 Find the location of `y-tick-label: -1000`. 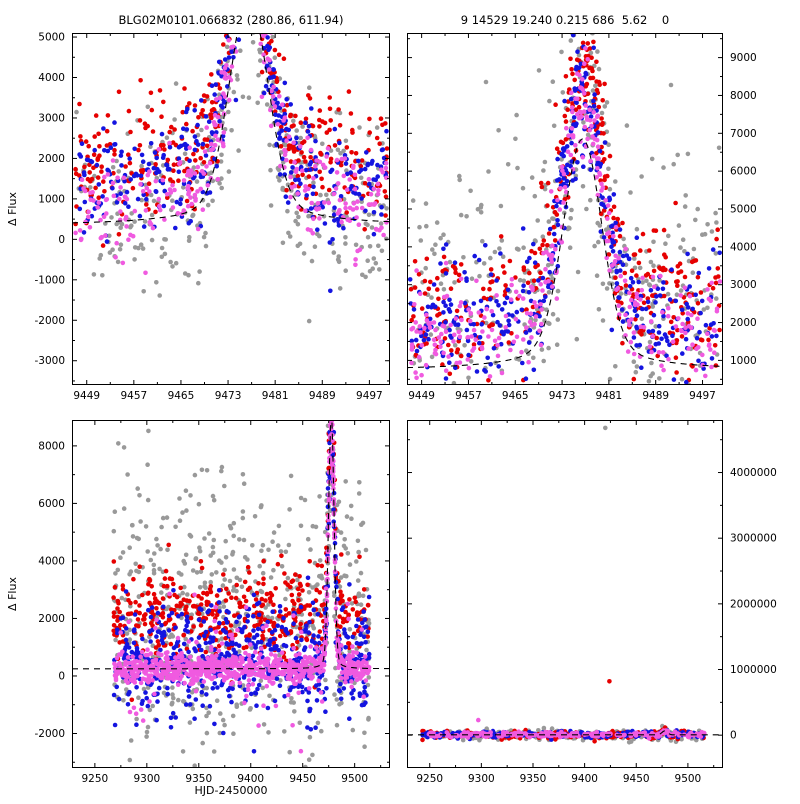

y-tick-label: -1000 is located at coordinates (49, 280).